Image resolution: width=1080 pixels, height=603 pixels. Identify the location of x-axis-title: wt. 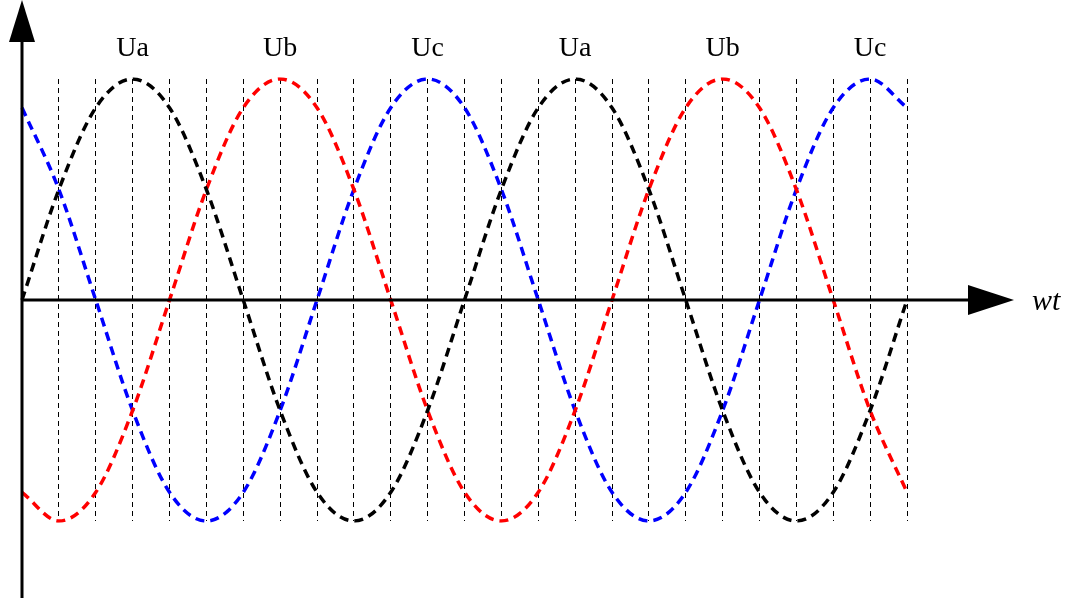
(1047, 299).